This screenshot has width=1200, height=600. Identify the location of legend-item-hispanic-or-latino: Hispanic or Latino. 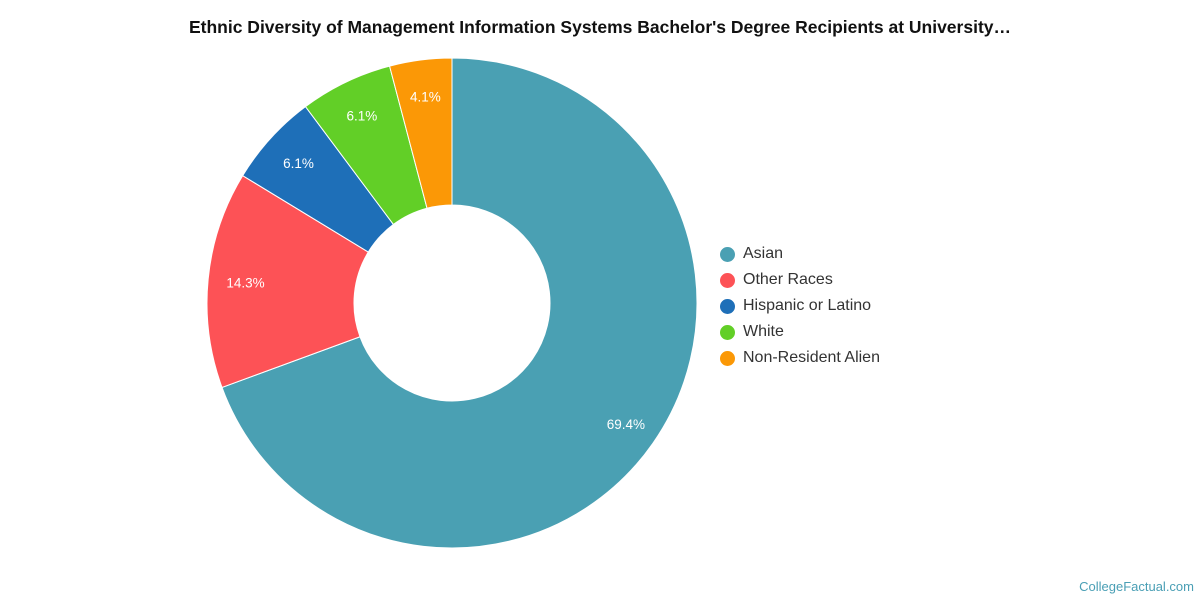
(800, 306).